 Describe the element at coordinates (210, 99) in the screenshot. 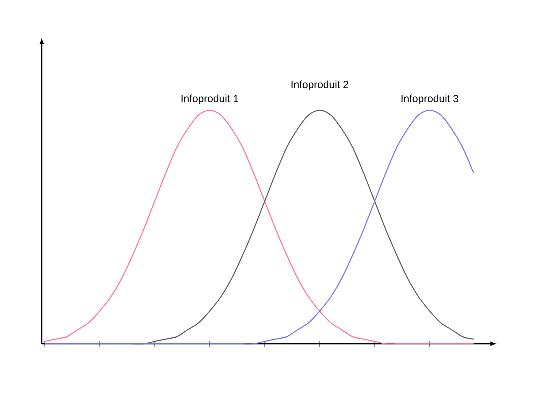

I see `series-label: Infoproduit 1` at that location.